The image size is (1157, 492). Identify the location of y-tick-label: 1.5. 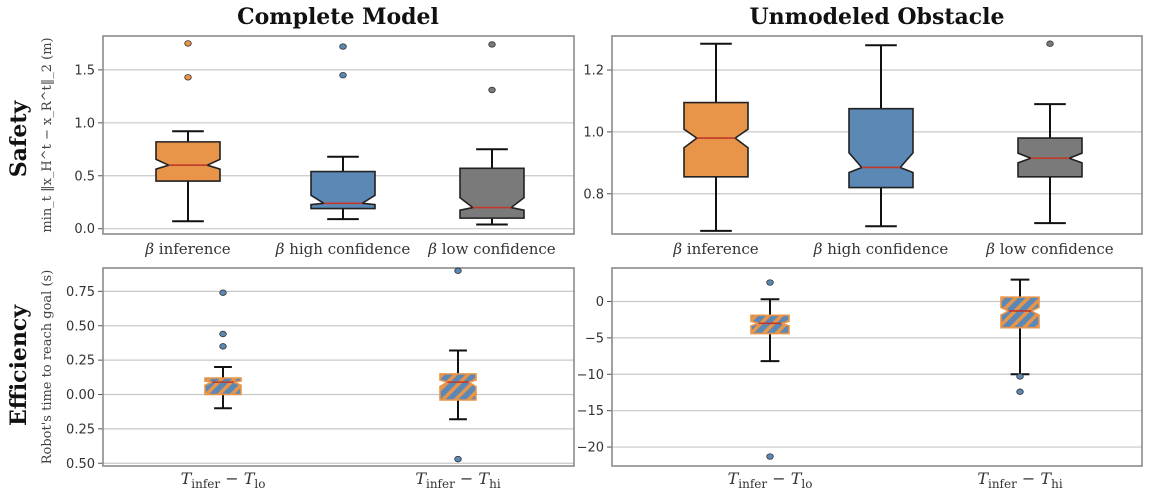
(84, 70).